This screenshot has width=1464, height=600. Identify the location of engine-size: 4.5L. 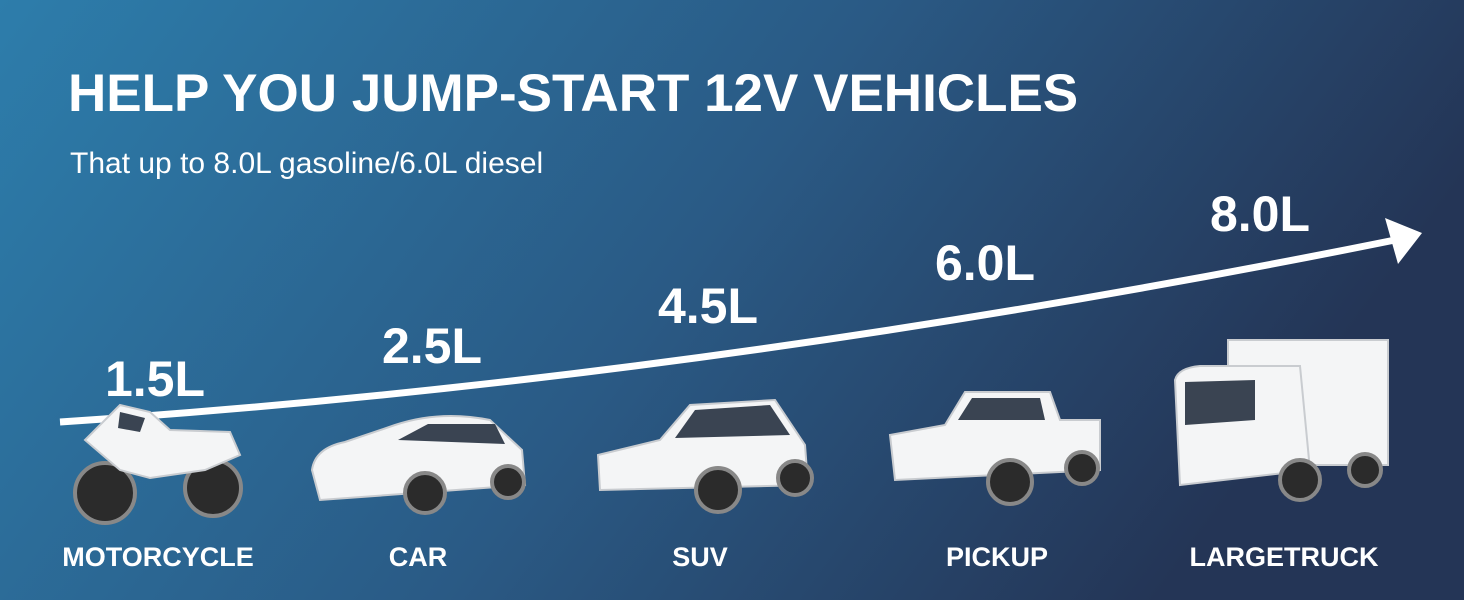
(708, 306).